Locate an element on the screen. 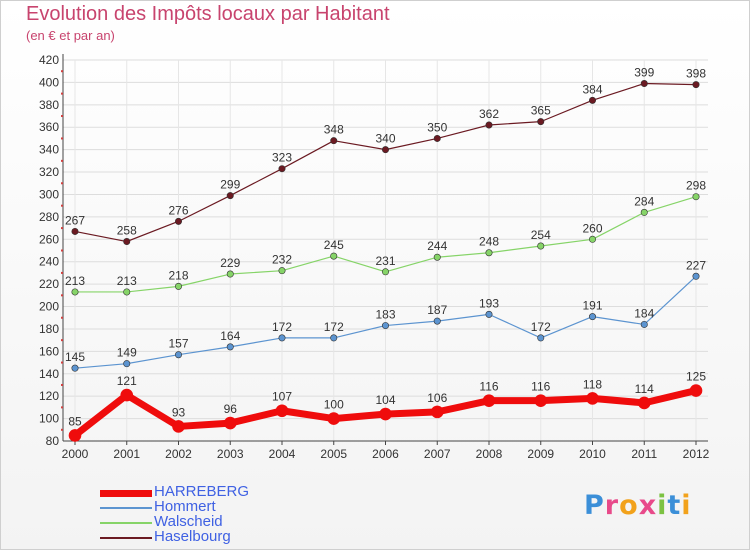 The image size is (750, 550). y-tick-label: 200 is located at coordinates (49, 307).